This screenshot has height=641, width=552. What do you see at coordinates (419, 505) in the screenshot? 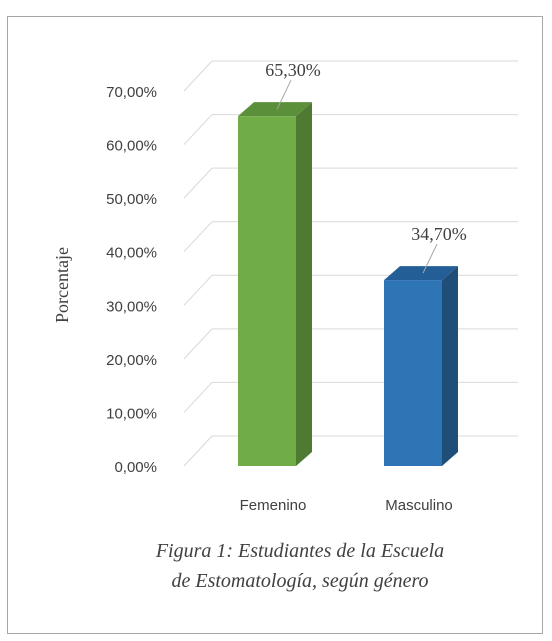
I see `x-tick-label: Masculino` at bounding box center [419, 505].